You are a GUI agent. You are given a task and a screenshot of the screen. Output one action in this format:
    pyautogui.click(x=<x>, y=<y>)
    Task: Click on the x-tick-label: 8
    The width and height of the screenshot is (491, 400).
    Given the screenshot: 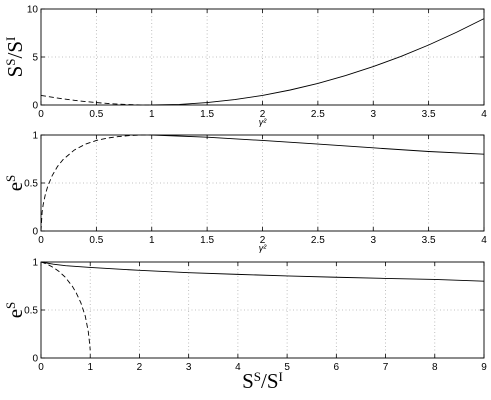 What is the action you would take?
    pyautogui.click(x=435, y=367)
    